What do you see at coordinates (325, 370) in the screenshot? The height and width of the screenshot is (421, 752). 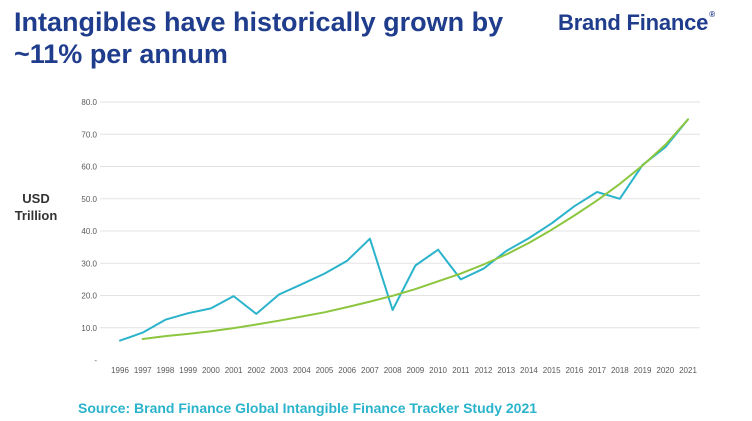 I see `x-tick-label: 2005` at bounding box center [325, 370].